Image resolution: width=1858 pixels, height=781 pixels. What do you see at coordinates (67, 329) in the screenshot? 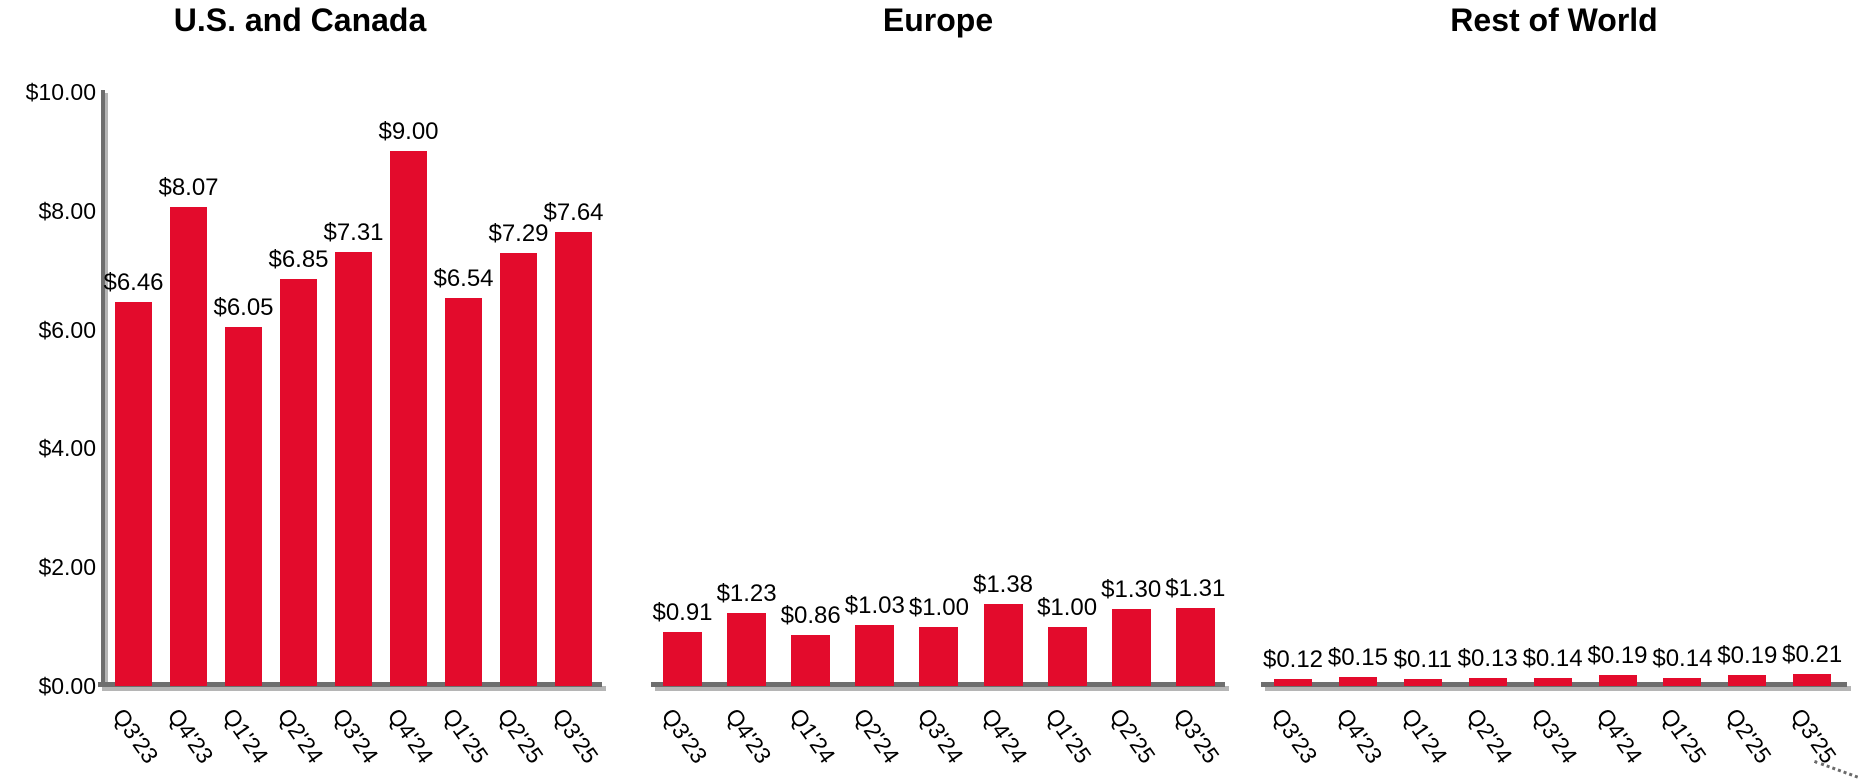
I see `y-axis-tick-label: $6.00` at bounding box center [67, 329].